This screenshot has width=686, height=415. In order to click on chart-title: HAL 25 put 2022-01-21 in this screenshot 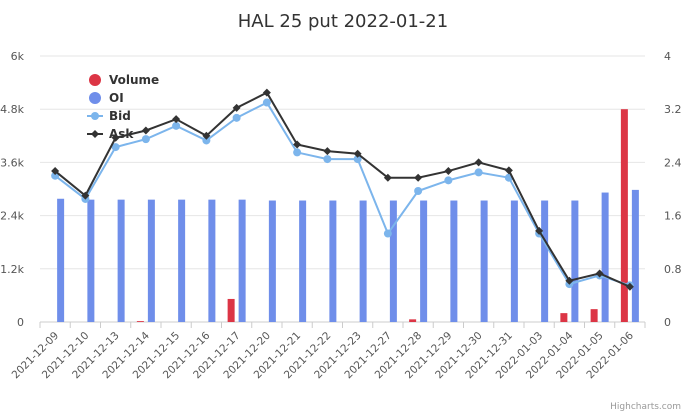, I will do `click(343, 21)`.